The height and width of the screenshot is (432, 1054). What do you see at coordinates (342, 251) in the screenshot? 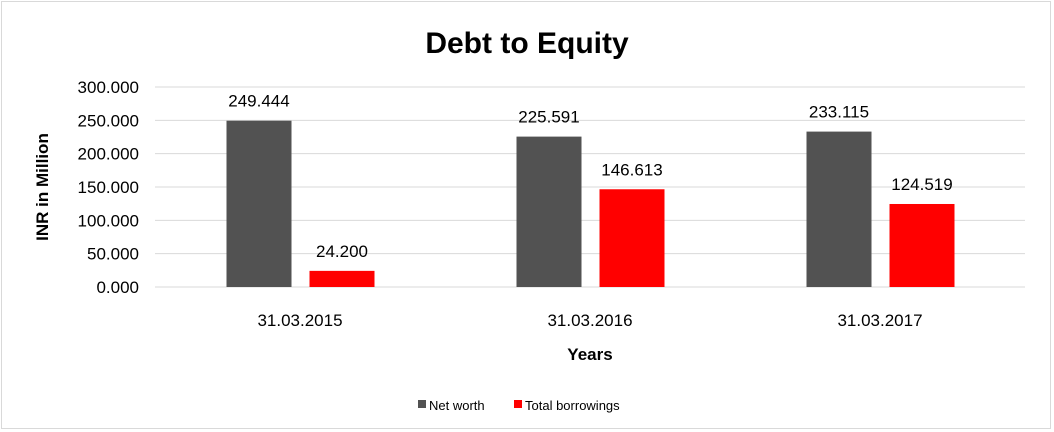
I see `data-label: 24.200` at bounding box center [342, 251].